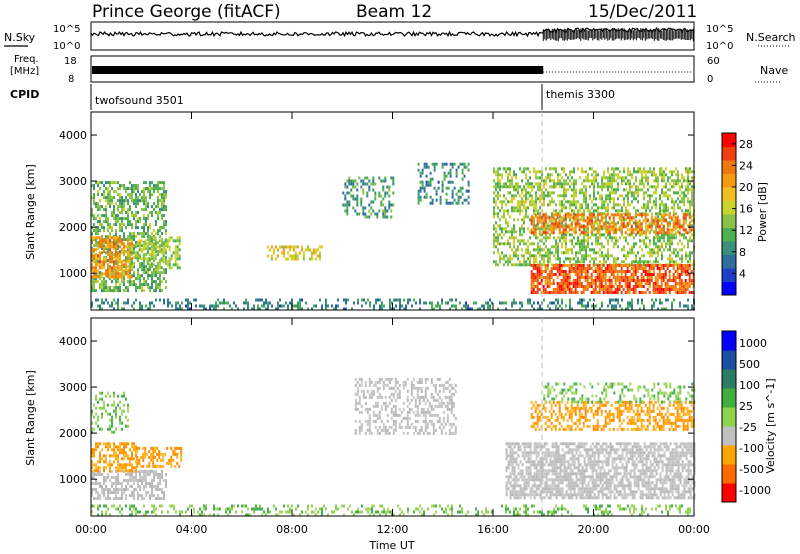  What do you see at coordinates (392, 69) in the screenshot?
I see `freq-panel` at bounding box center [392, 69].